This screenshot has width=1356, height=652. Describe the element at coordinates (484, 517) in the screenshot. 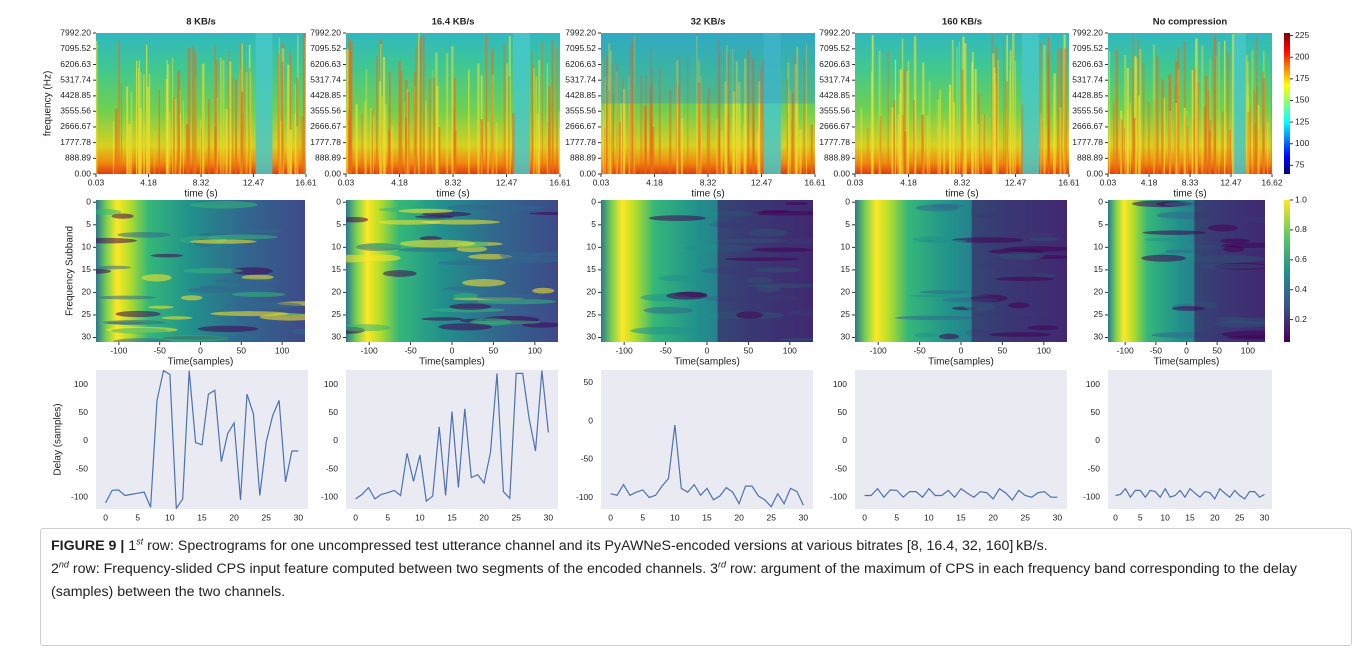

I see `x-tick-label: 20` at that location.